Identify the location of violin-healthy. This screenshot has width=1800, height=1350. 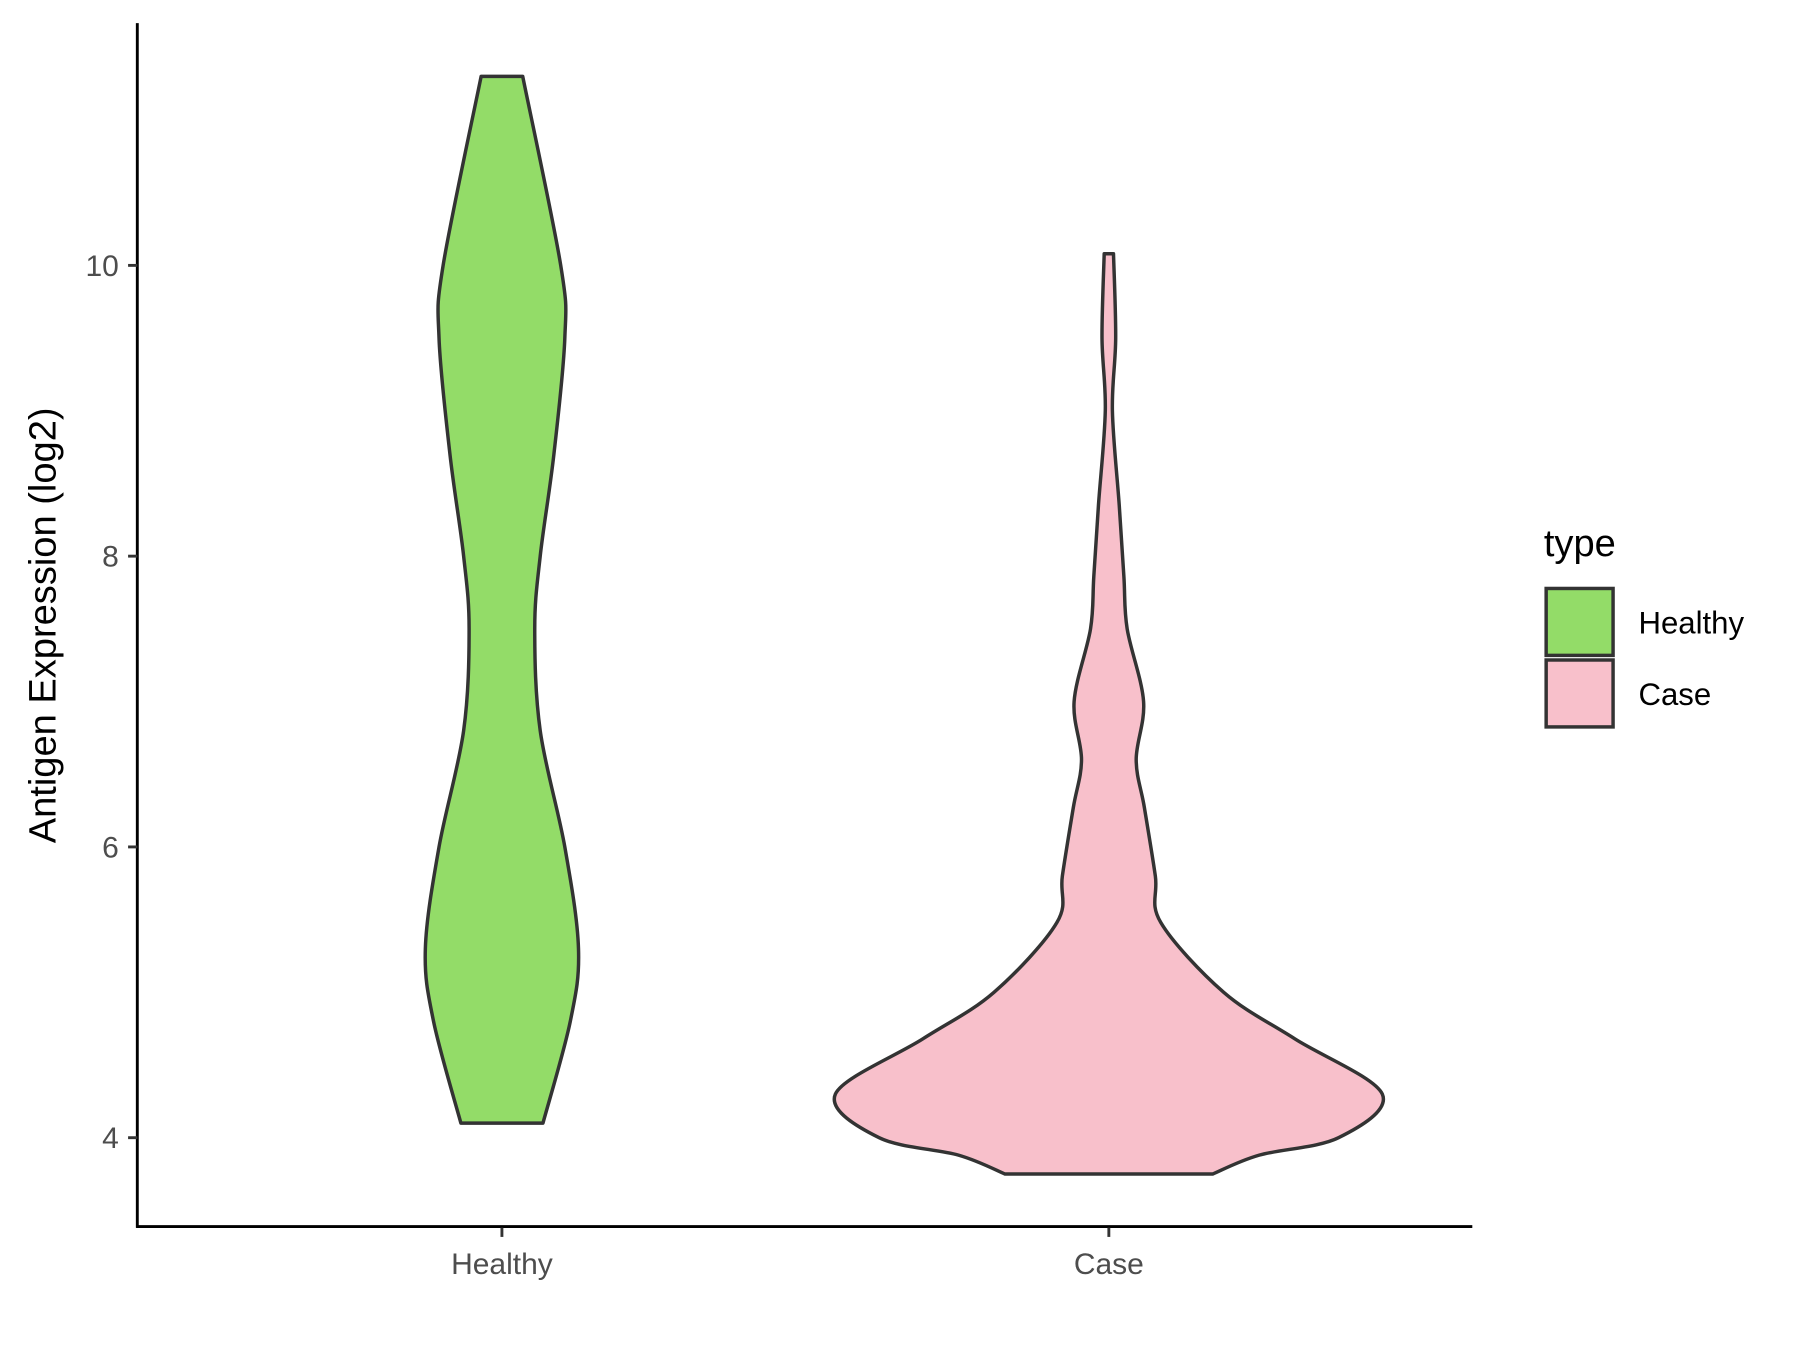
(502, 599).